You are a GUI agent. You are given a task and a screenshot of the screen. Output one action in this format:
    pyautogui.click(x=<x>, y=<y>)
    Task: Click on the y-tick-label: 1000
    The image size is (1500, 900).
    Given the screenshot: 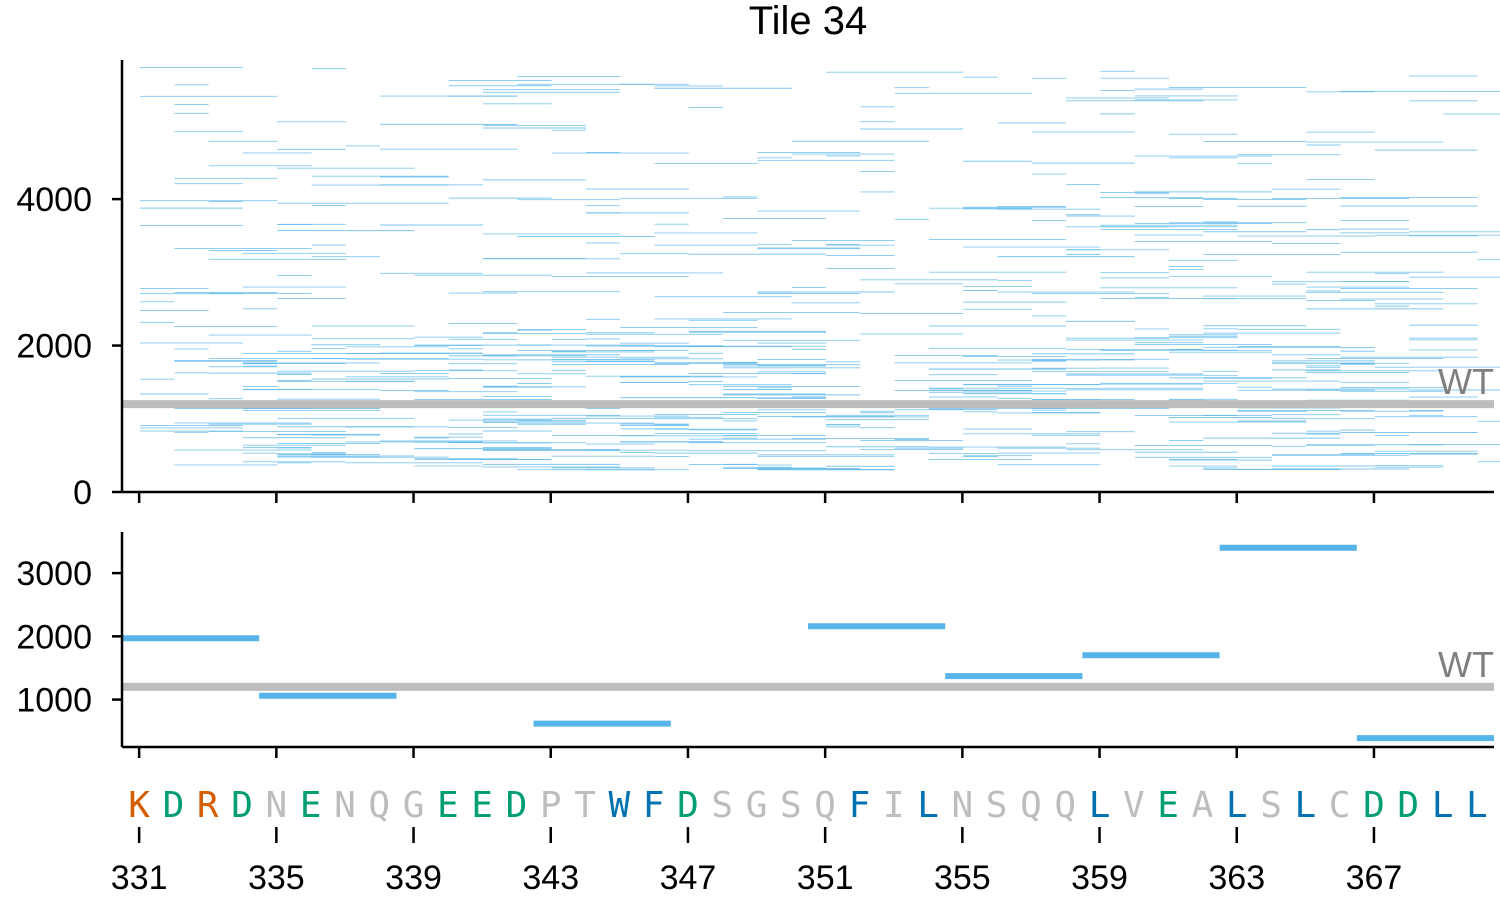 What is the action you would take?
    pyautogui.click(x=54, y=701)
    